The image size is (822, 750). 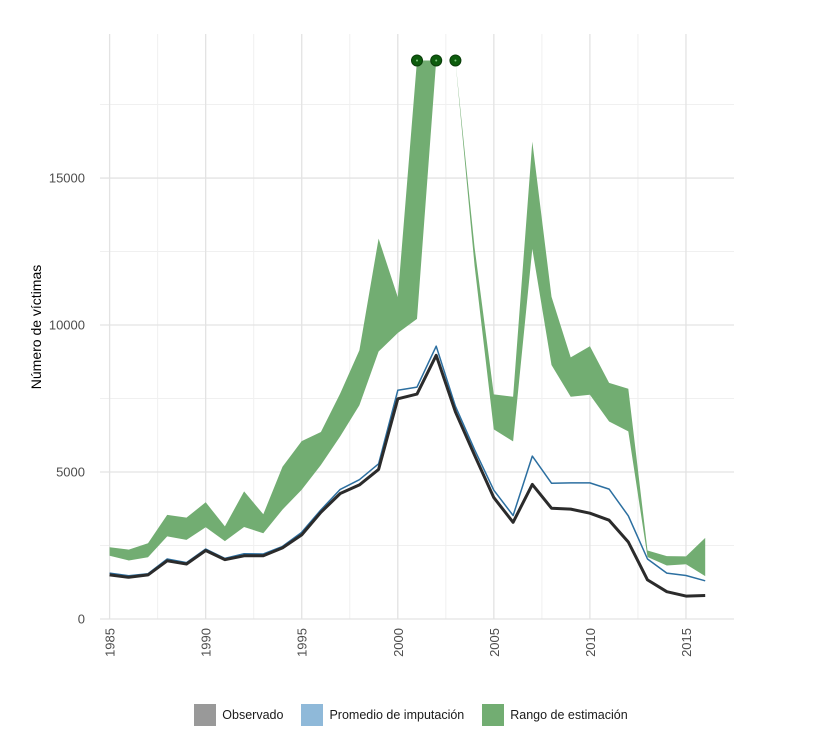 What do you see at coordinates (302, 642) in the screenshot?
I see `x-tick-label: 1995` at bounding box center [302, 642].